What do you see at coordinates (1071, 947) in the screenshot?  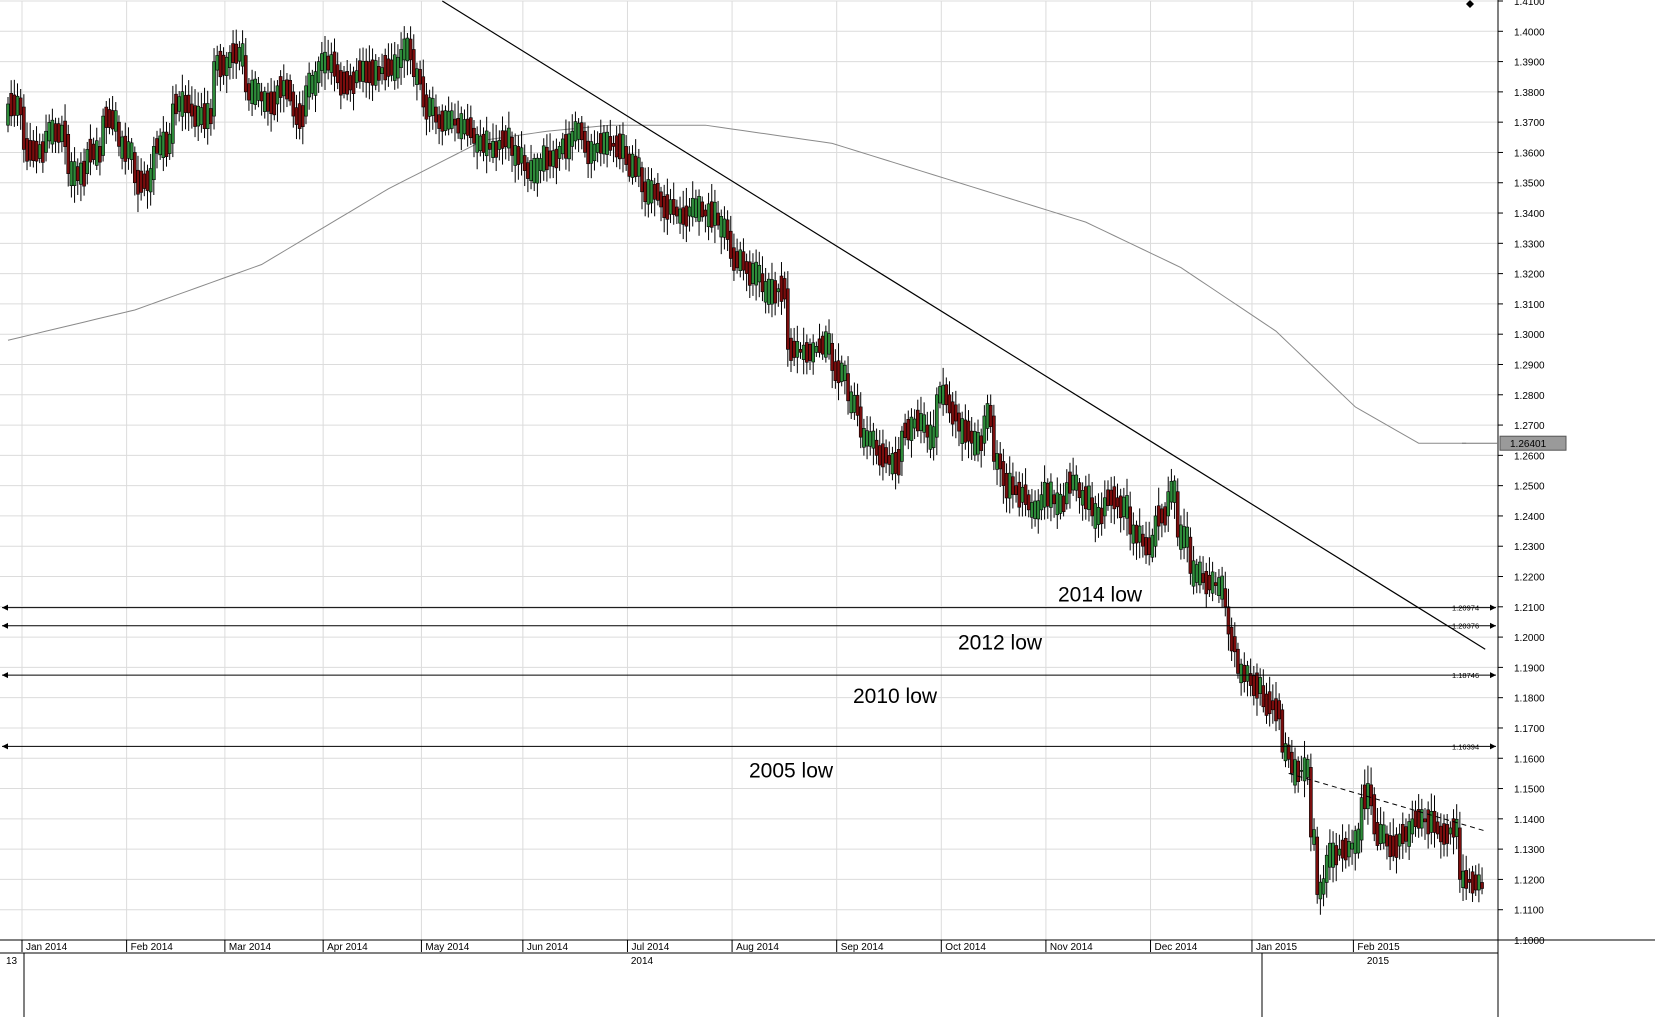 I see `month-label: Nov 2014` at bounding box center [1071, 947].